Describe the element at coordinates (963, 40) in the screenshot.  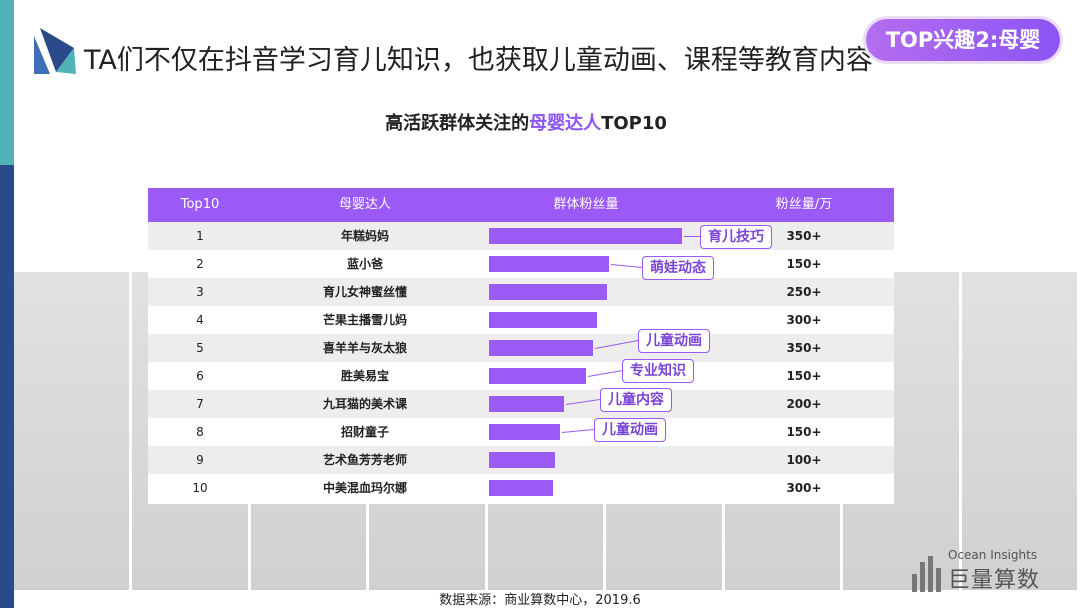
I see `topic-badge: TOP兴趣2:母婴` at that location.